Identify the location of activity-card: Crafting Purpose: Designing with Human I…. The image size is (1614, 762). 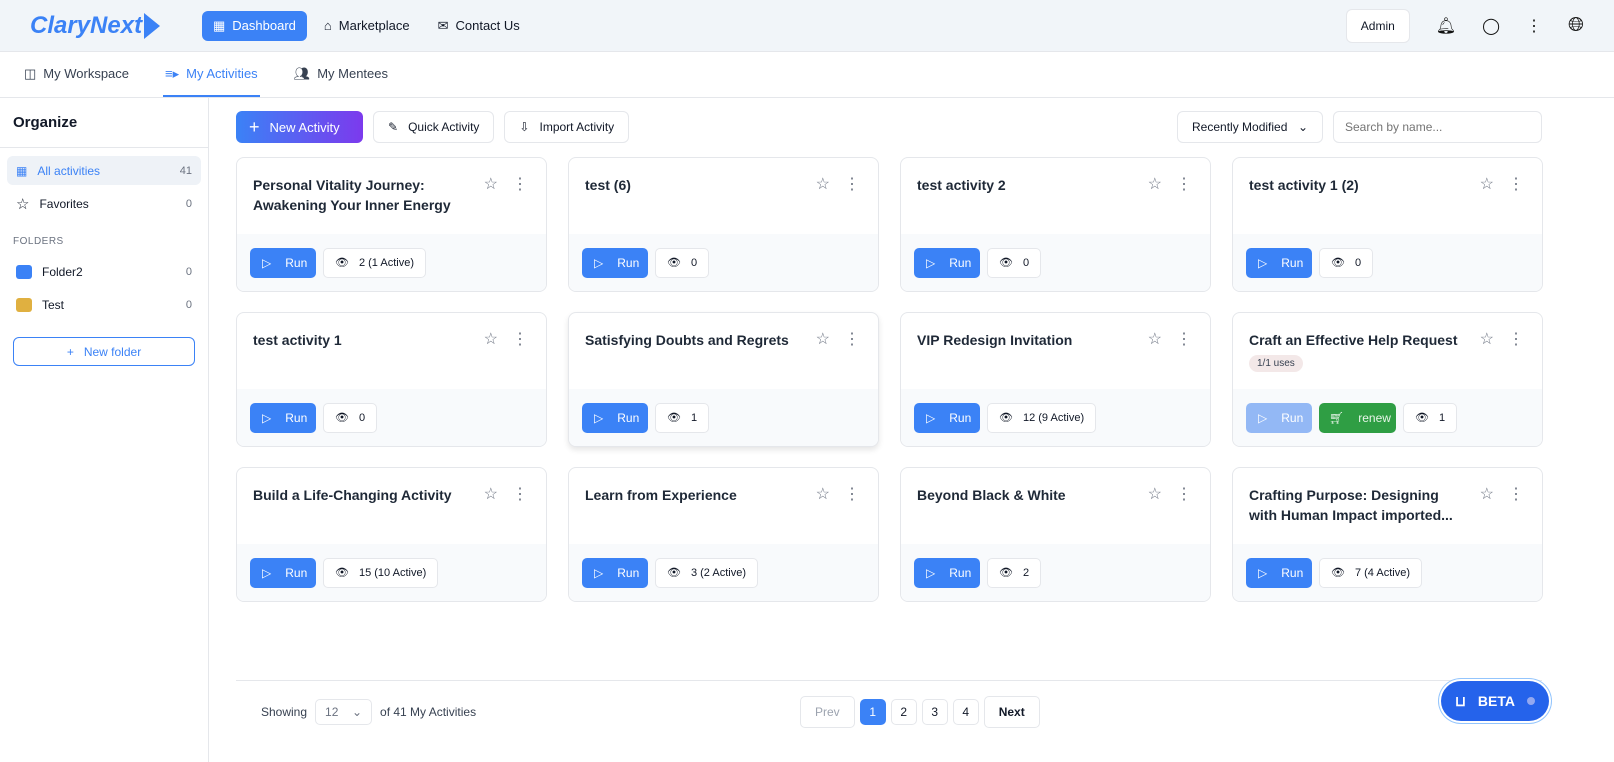
(1387, 534).